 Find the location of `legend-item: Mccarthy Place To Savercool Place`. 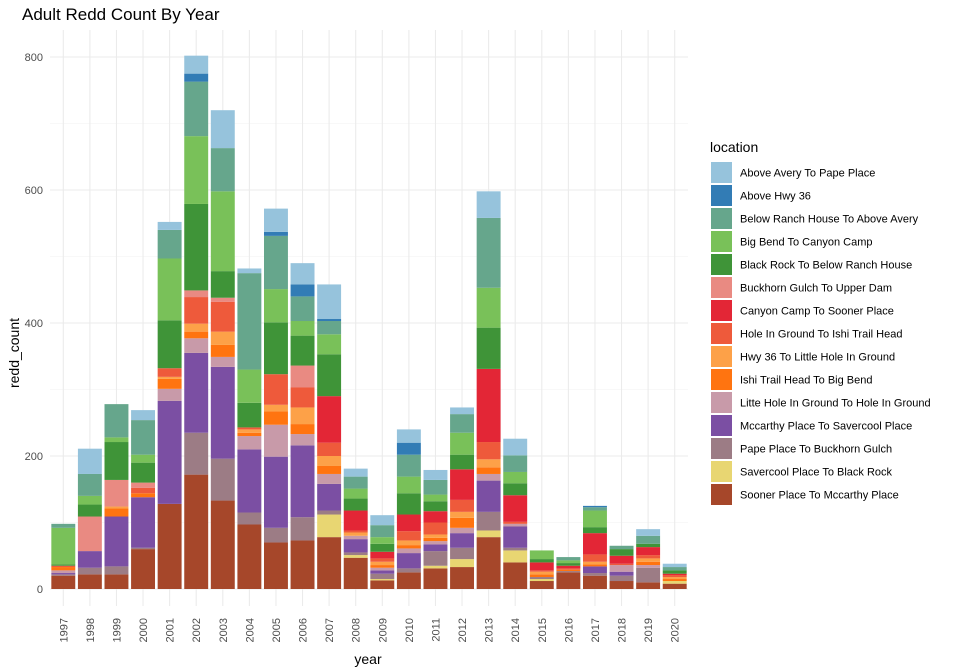

legend-item: Mccarthy Place To Savercool Place is located at coordinates (811, 425).